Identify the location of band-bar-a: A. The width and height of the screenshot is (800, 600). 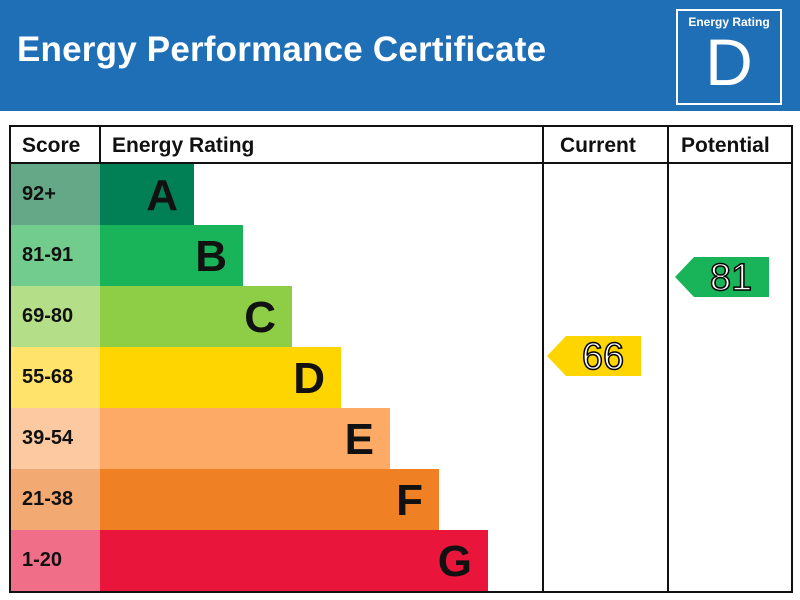
(147, 194).